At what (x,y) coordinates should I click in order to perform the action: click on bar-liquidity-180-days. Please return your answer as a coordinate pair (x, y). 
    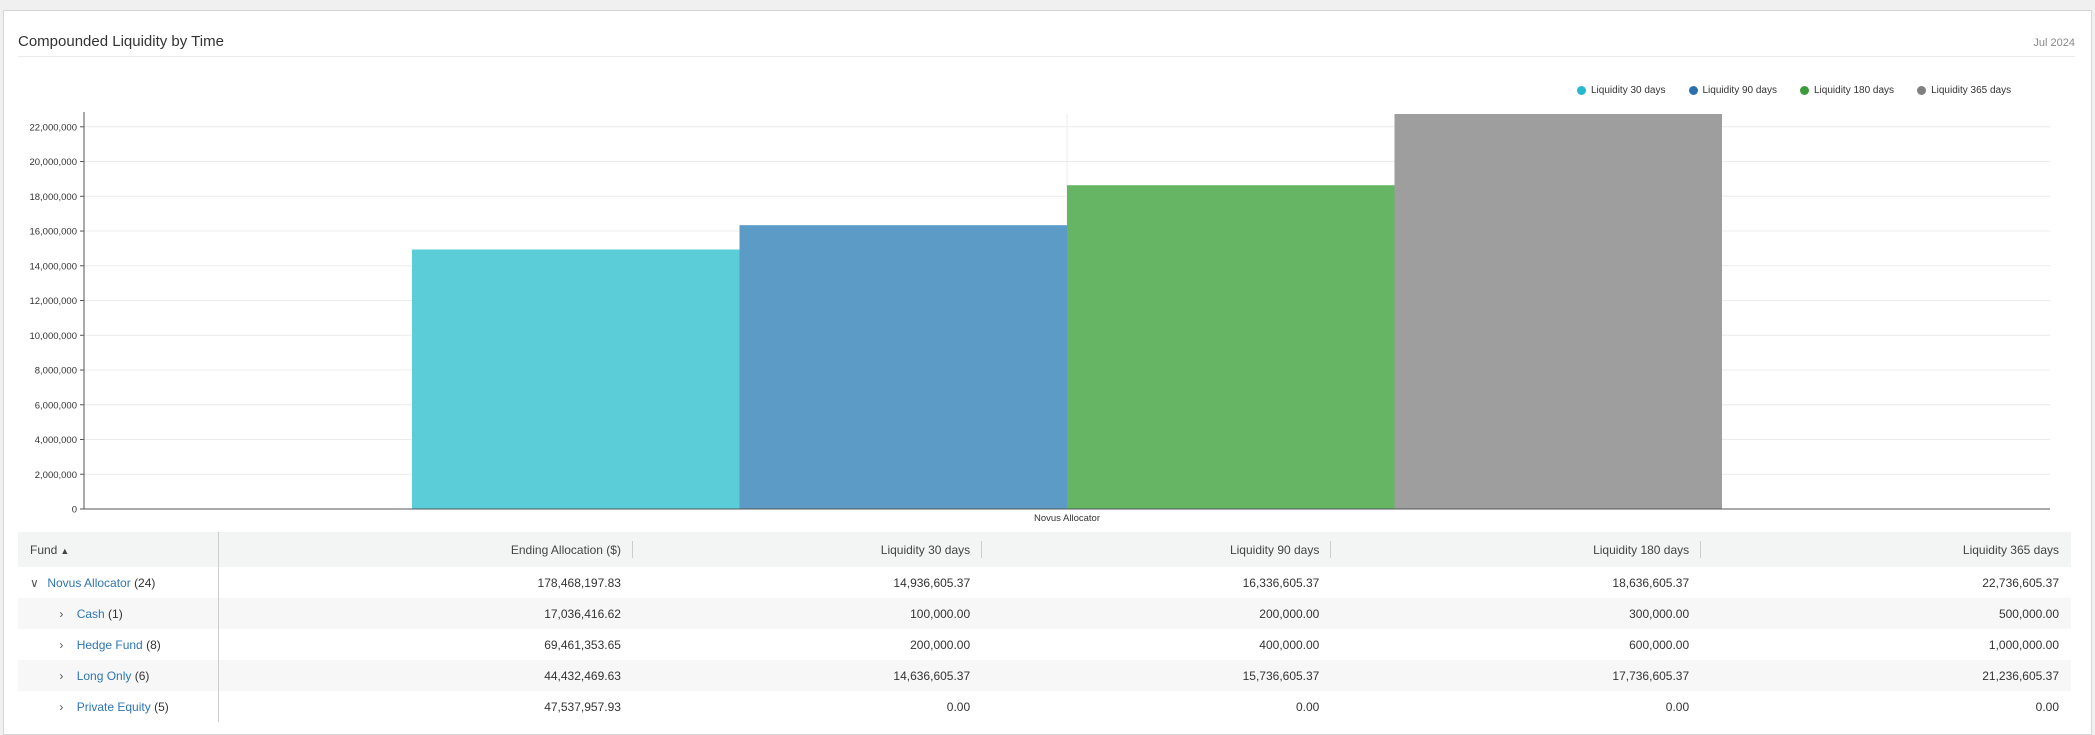
    Looking at the image, I should click on (1231, 347).